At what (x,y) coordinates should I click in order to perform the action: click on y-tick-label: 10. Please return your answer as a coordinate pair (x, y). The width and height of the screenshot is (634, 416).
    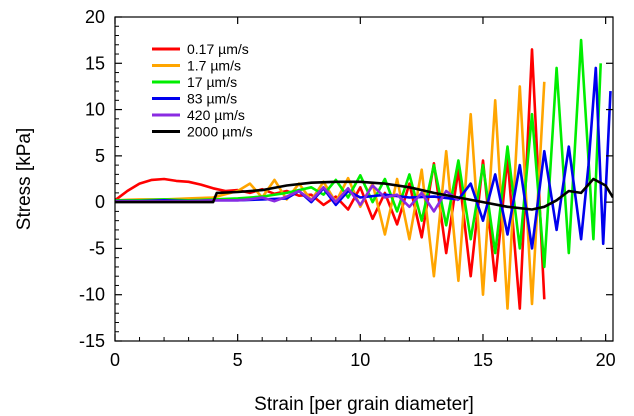
    Looking at the image, I should click on (95, 110).